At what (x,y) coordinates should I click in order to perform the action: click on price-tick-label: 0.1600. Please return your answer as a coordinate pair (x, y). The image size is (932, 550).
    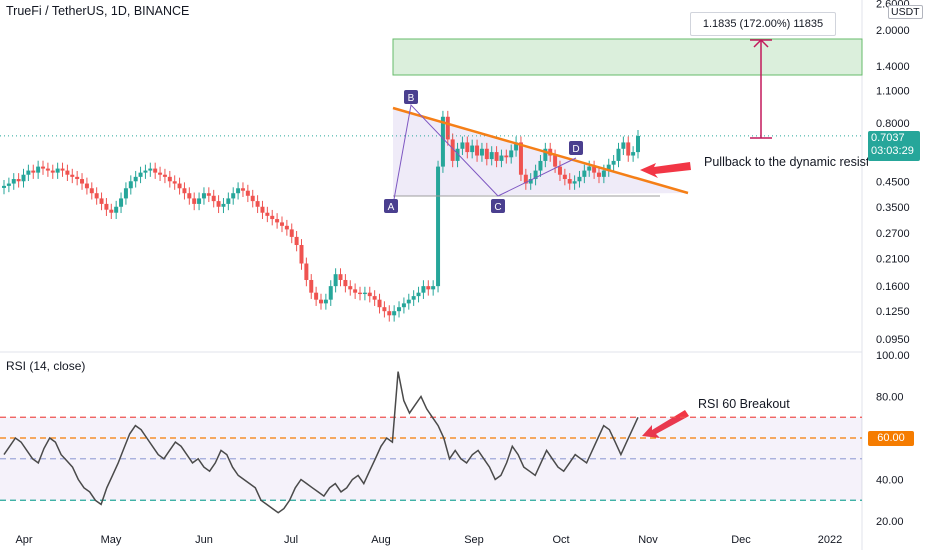
    Looking at the image, I should click on (893, 287).